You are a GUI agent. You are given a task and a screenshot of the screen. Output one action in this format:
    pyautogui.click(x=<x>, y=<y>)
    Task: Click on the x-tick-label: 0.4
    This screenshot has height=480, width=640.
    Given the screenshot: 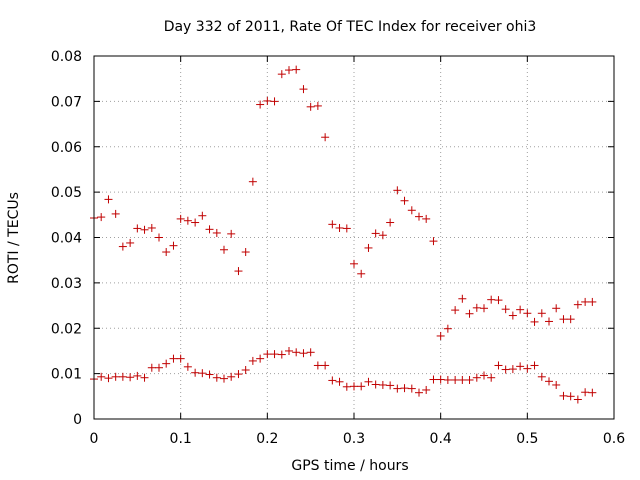 What is the action you would take?
    pyautogui.click(x=441, y=439)
    